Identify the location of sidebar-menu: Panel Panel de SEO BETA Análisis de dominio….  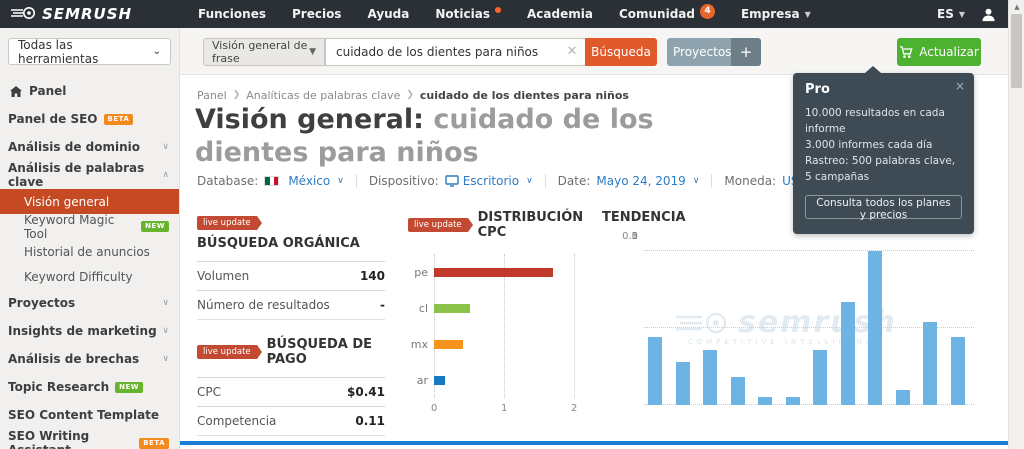
(89, 263).